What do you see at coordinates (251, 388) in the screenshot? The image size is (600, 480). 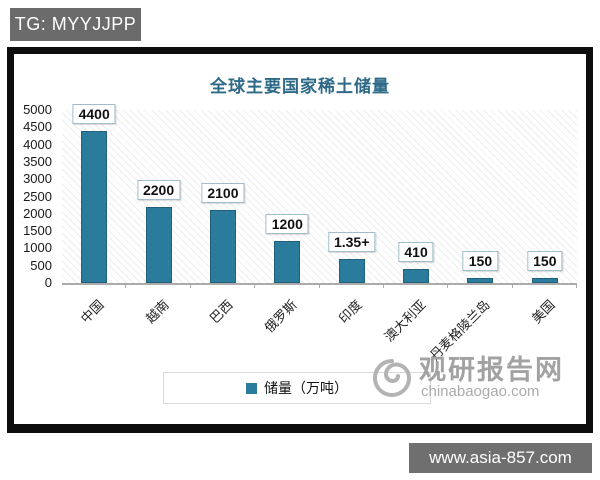 I see `legend-swatch-icon` at bounding box center [251, 388].